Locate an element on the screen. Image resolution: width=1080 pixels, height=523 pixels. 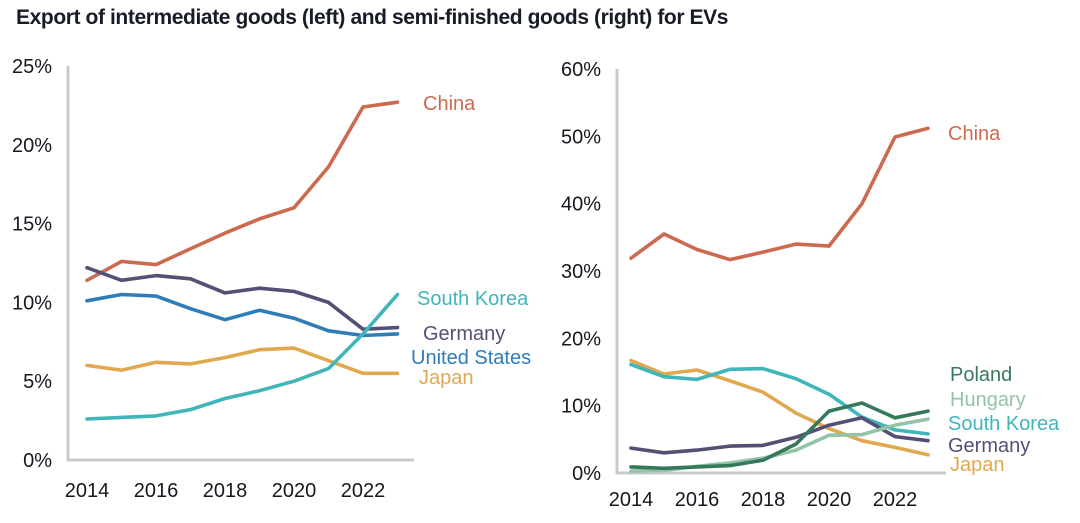
y-tick-label-semi-finished-goods: 20% is located at coordinates (581, 339).